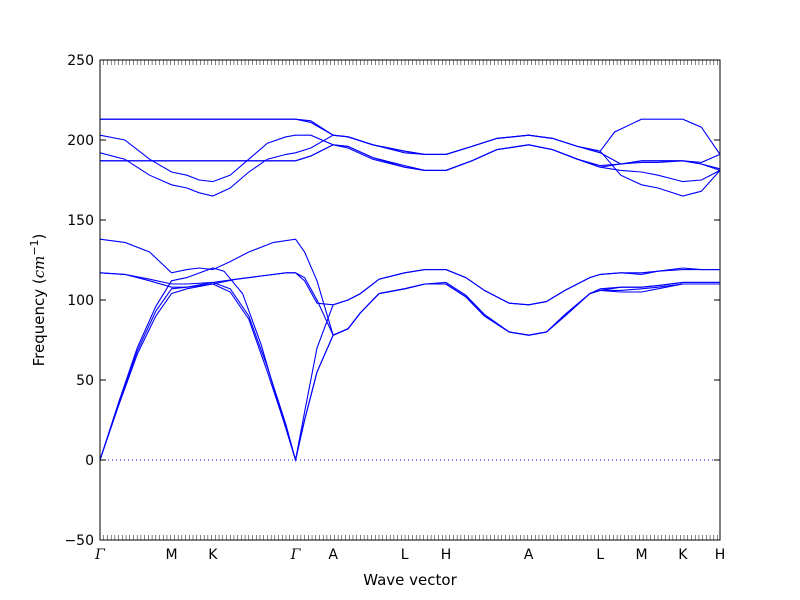 The width and height of the screenshot is (800, 600). I want to click on y-tick-label: 250, so click(80, 61).